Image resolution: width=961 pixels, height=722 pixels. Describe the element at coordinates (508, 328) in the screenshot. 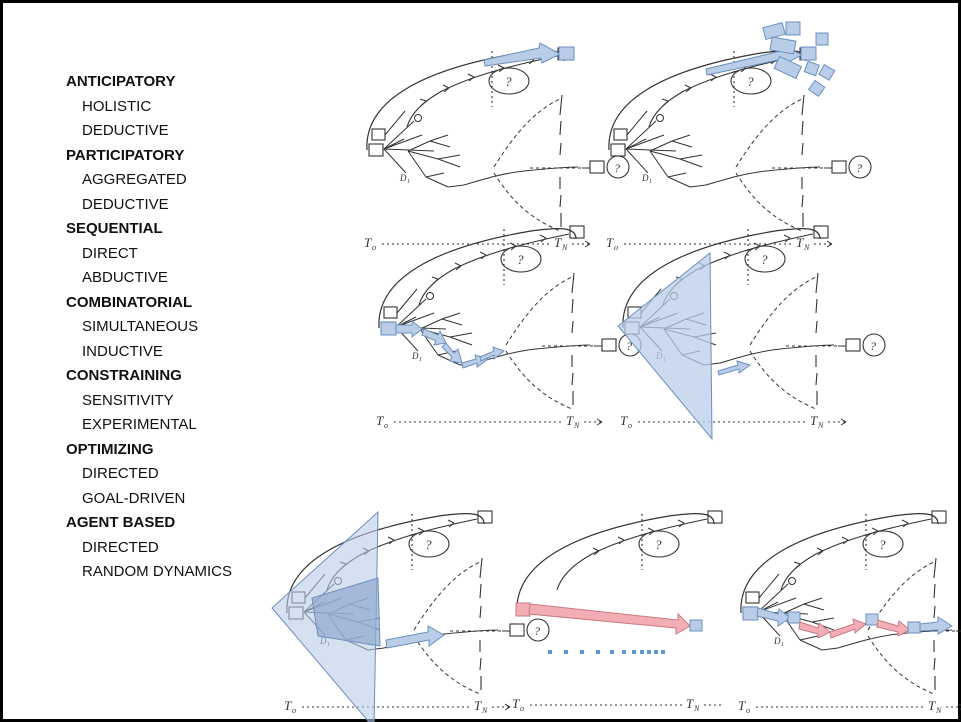

I see `sketch-panel-sequential` at that location.